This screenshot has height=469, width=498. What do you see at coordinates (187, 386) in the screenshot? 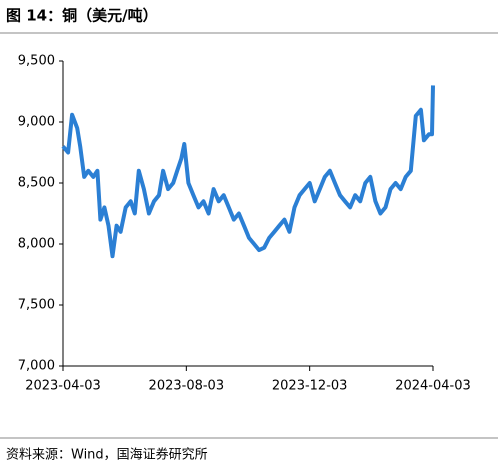
I see `x-tick-label: 2023-08-03` at bounding box center [187, 386].